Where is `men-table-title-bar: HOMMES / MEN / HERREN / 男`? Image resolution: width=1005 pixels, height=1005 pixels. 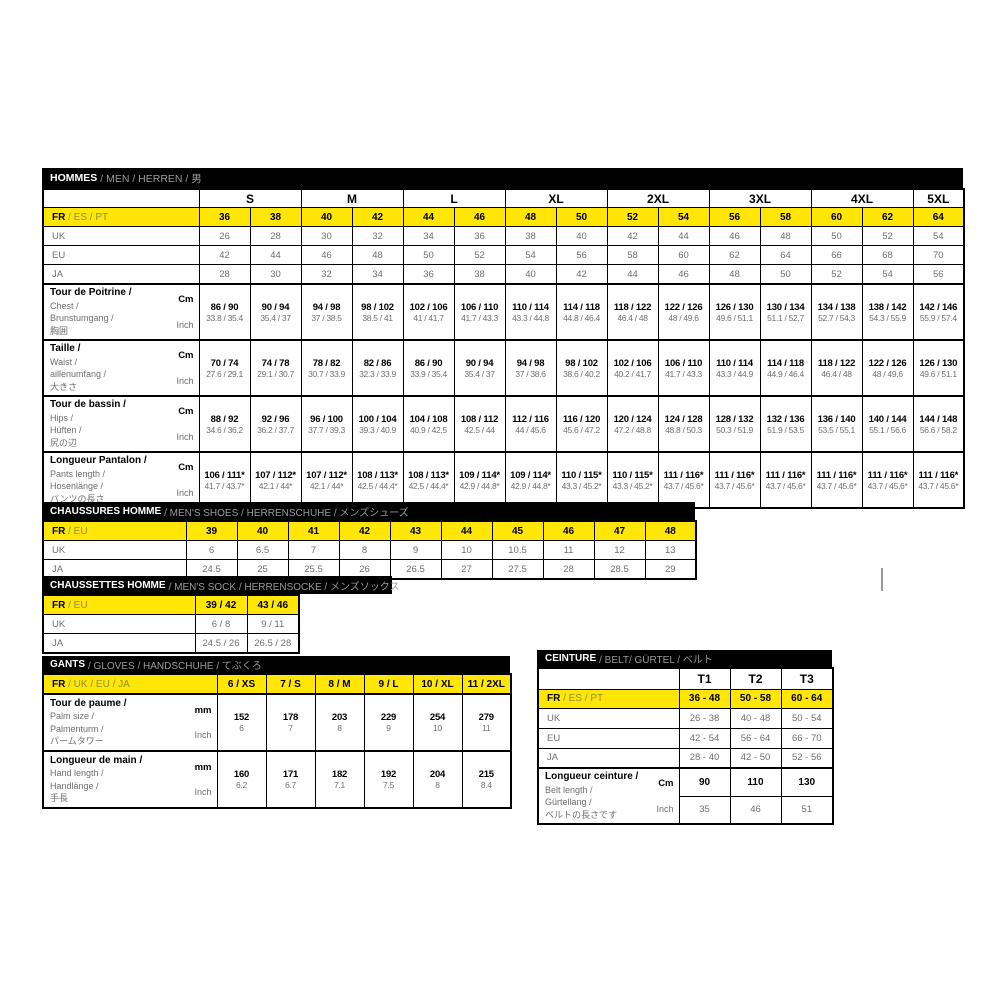
men-table-title-bar: HOMMES / MEN / HERREN / 男 is located at coordinates (502, 178).